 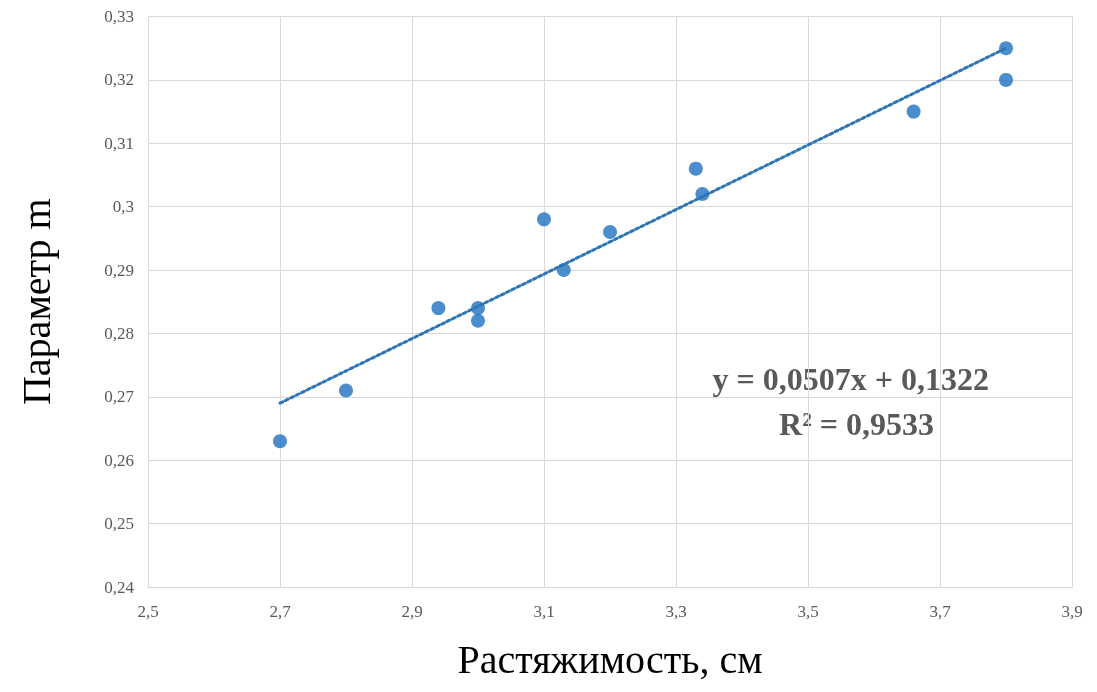 I want to click on y-tick-label: 0,31, so click(x=119, y=143).